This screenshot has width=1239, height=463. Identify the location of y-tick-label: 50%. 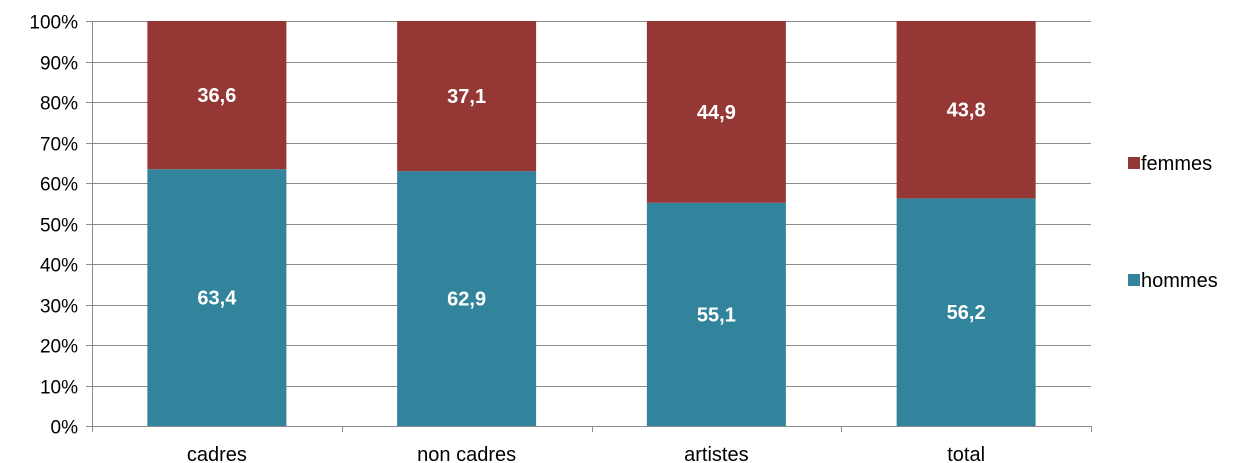
(59, 226).